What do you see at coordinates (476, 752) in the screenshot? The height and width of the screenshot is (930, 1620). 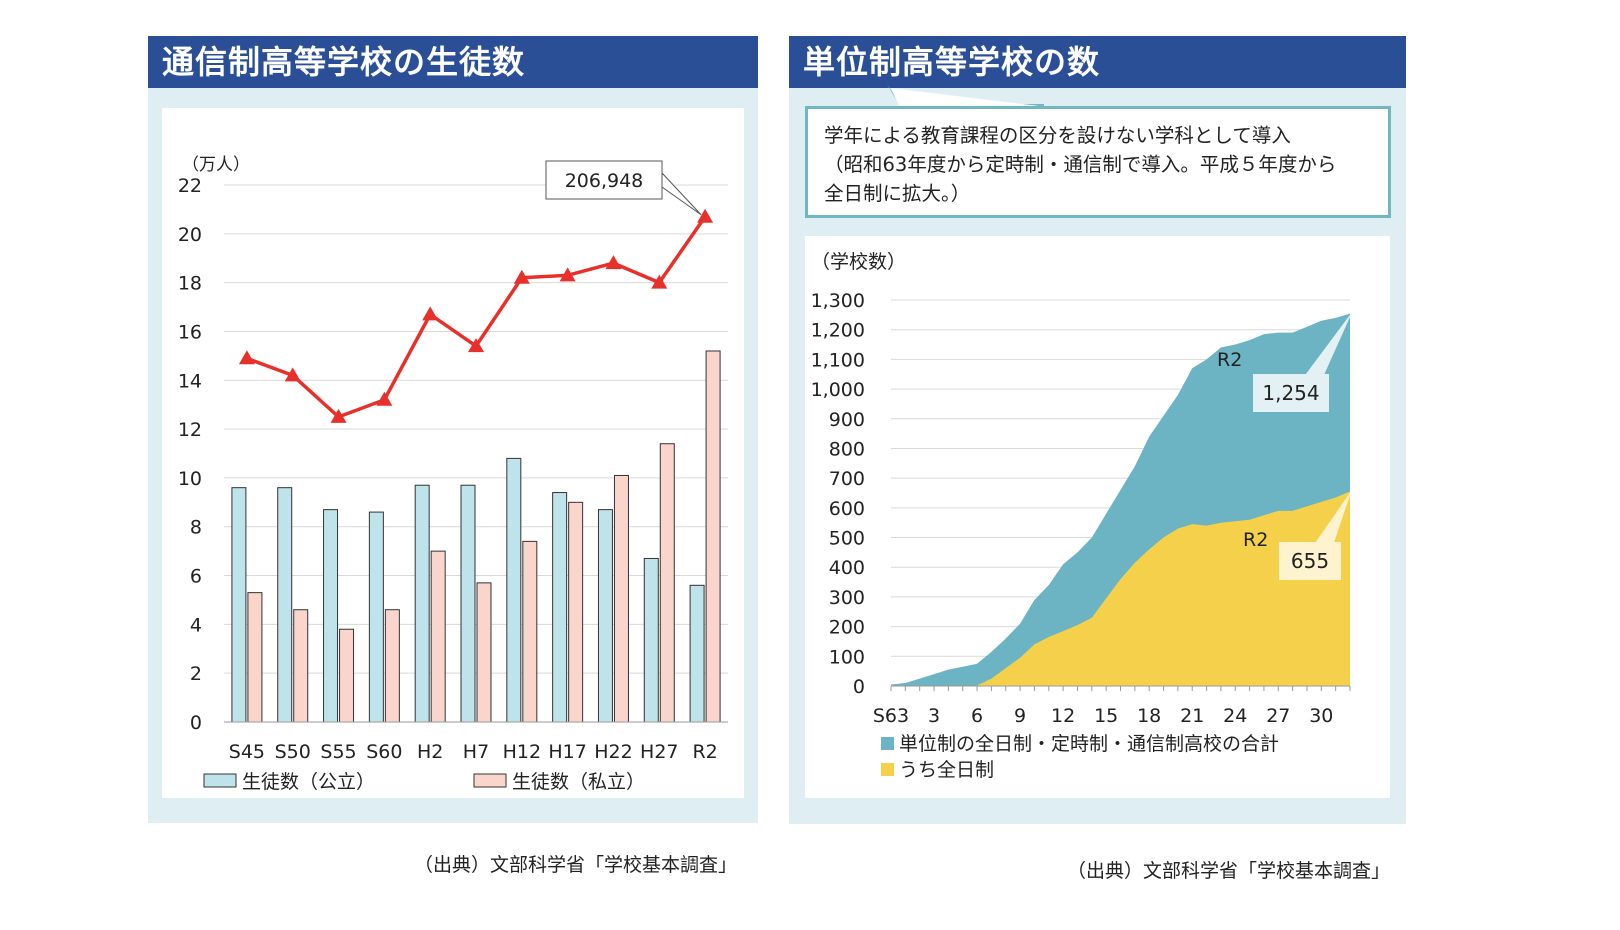 I see `x-tick-label: H7` at bounding box center [476, 752].